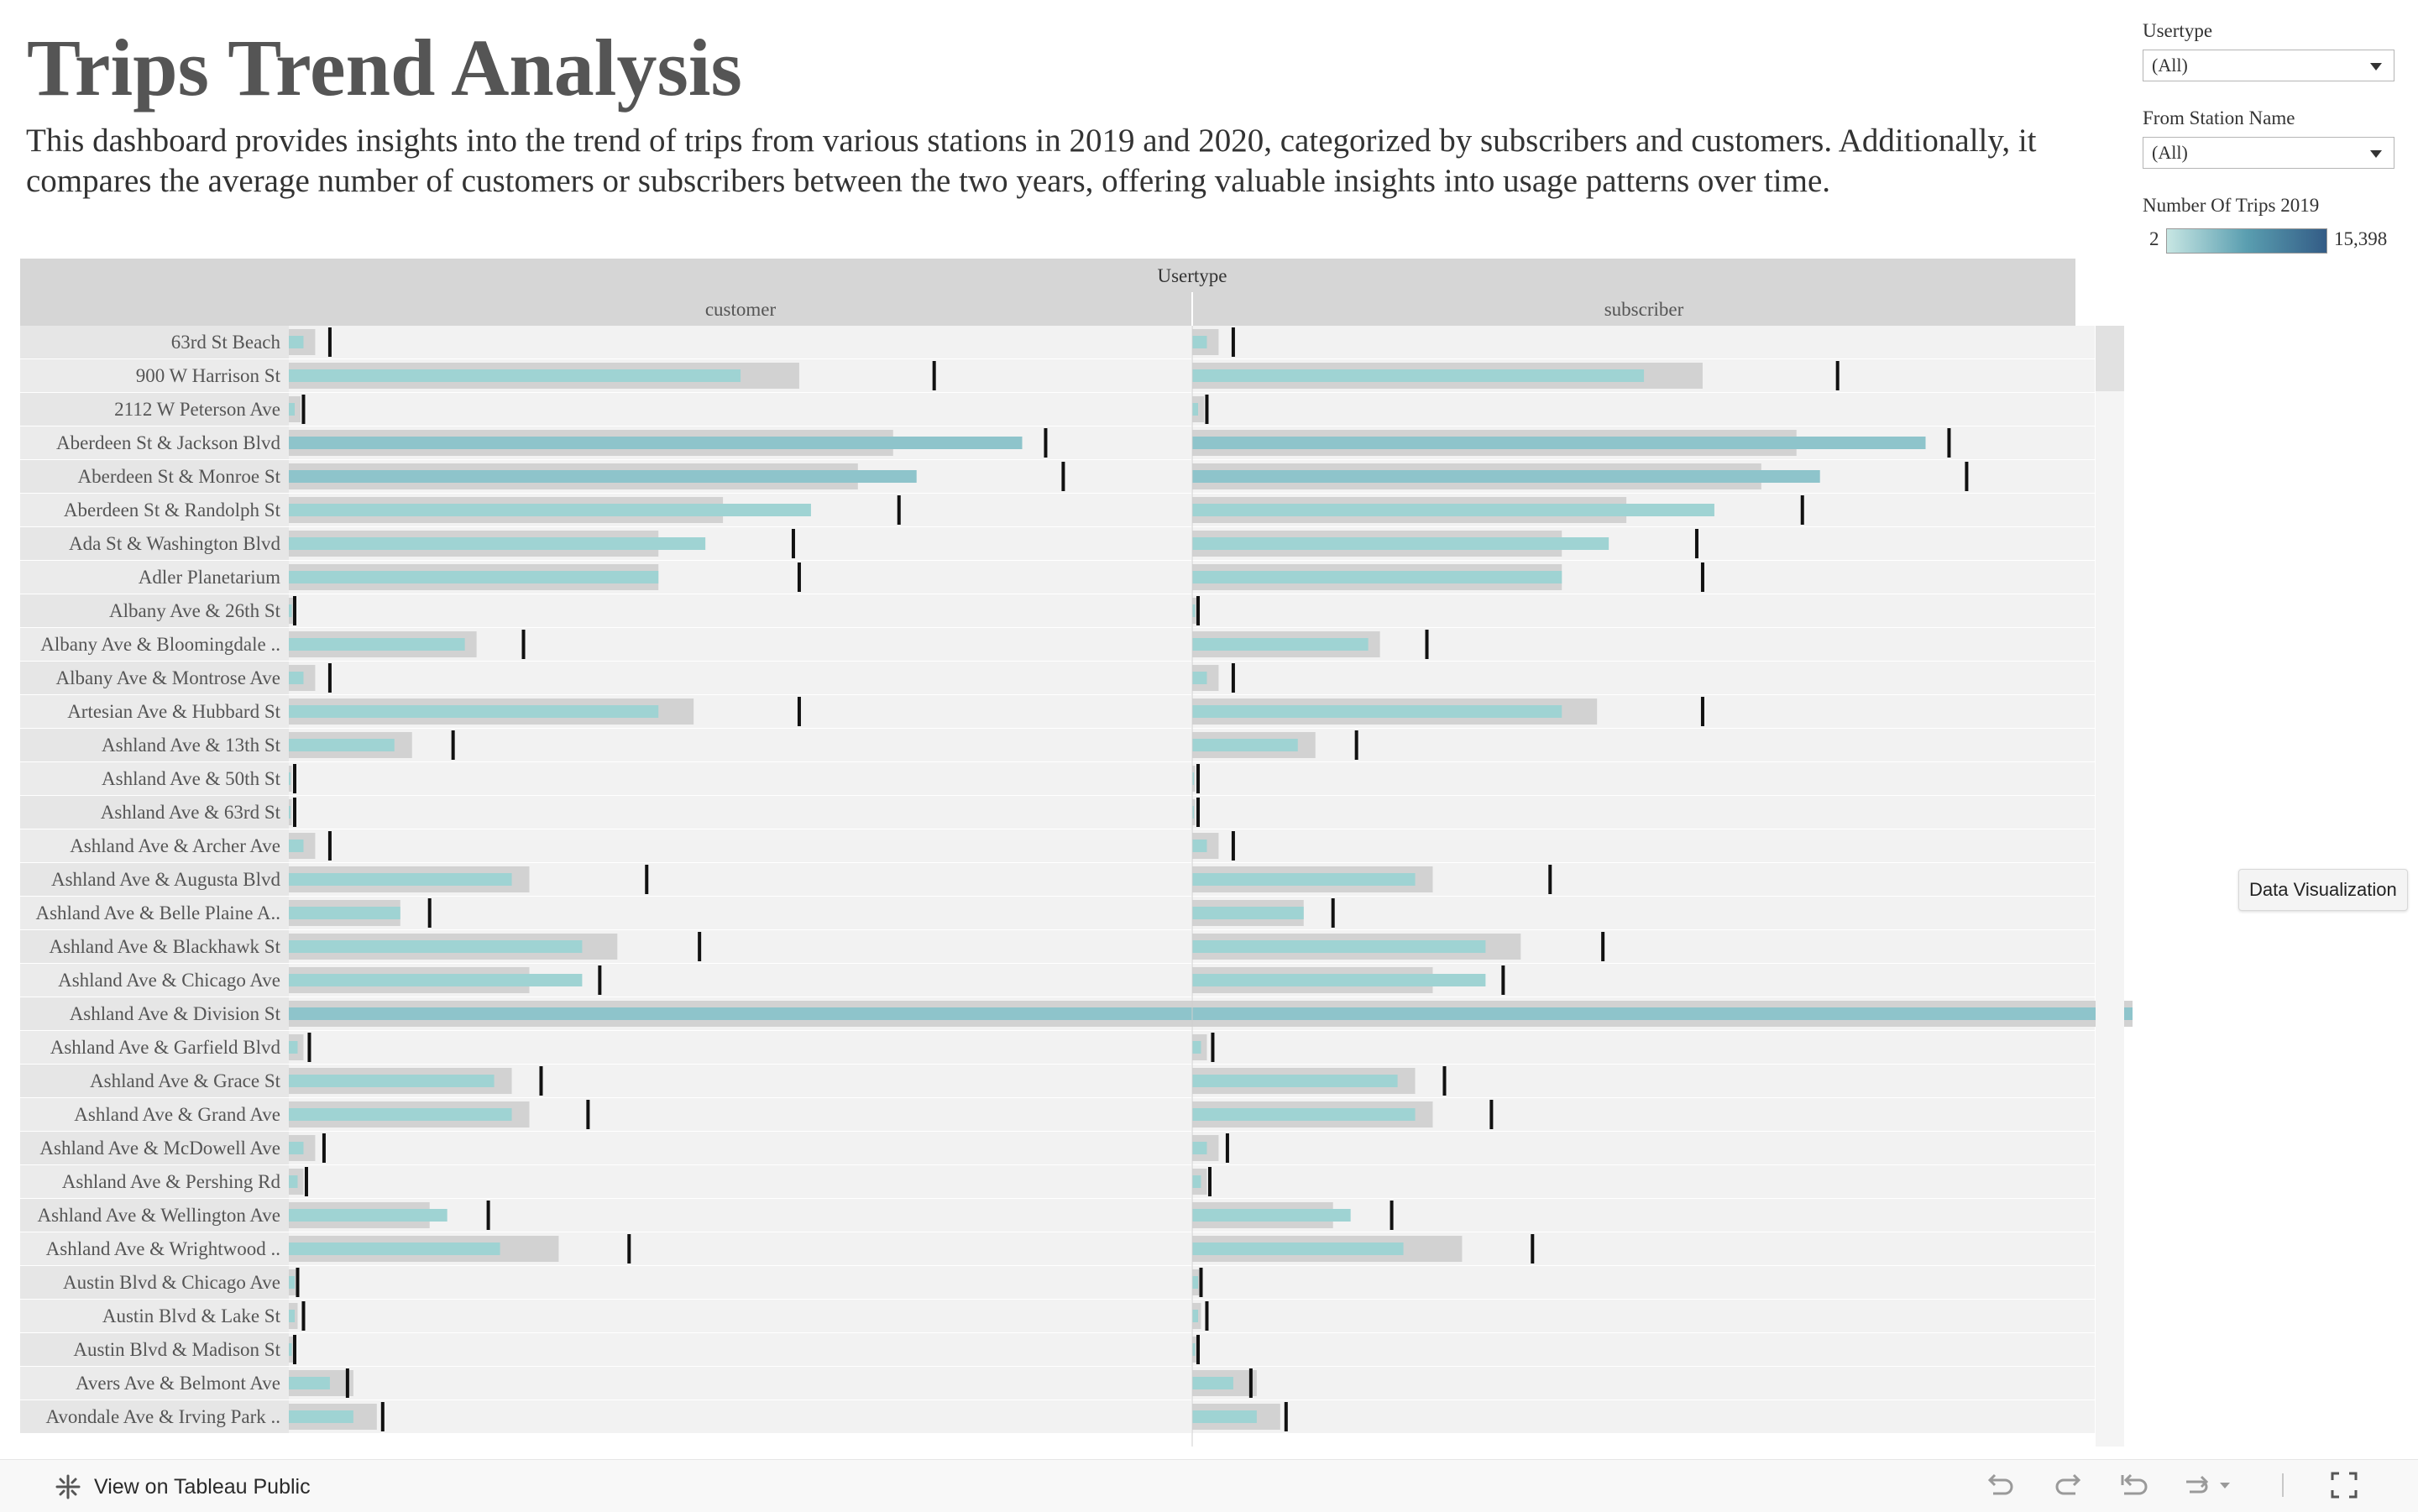 The height and width of the screenshot is (1512, 2418). I want to click on view-on-tableau-public-label: View on Tableau Public, so click(202, 1486).